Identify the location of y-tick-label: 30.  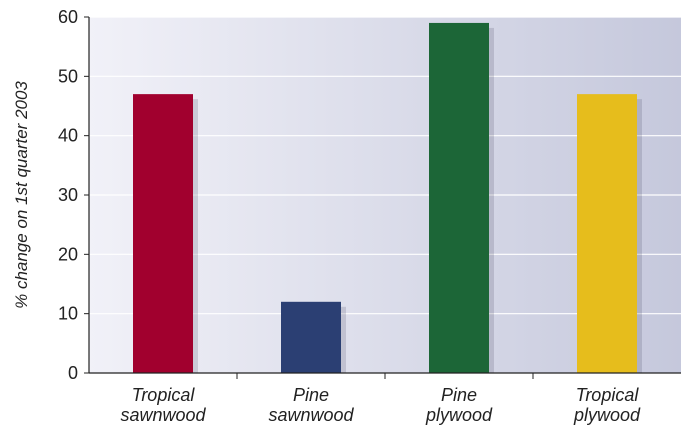
(68, 195).